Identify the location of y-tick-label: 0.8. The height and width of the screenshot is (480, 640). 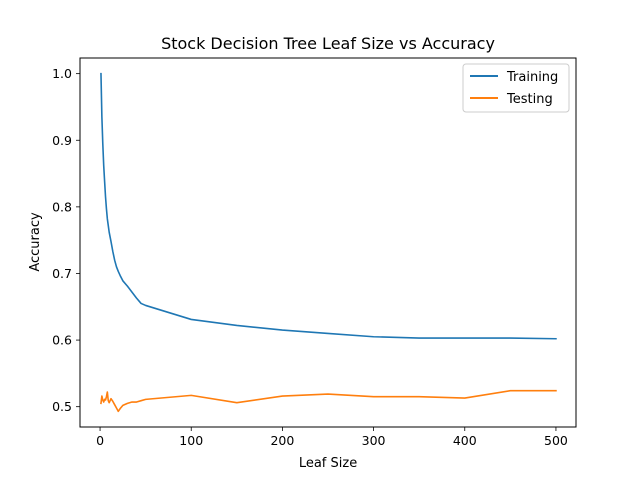
(62, 206).